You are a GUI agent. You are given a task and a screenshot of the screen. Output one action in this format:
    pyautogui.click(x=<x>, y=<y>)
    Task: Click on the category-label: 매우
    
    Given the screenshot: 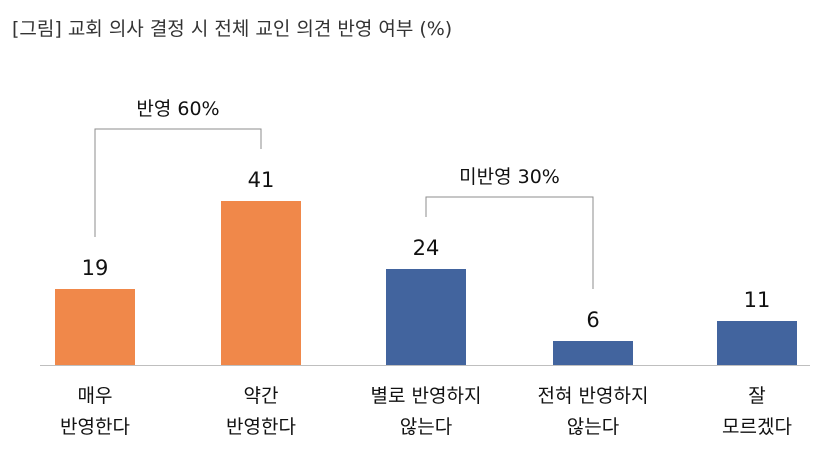 What is the action you would take?
    pyautogui.click(x=95, y=396)
    